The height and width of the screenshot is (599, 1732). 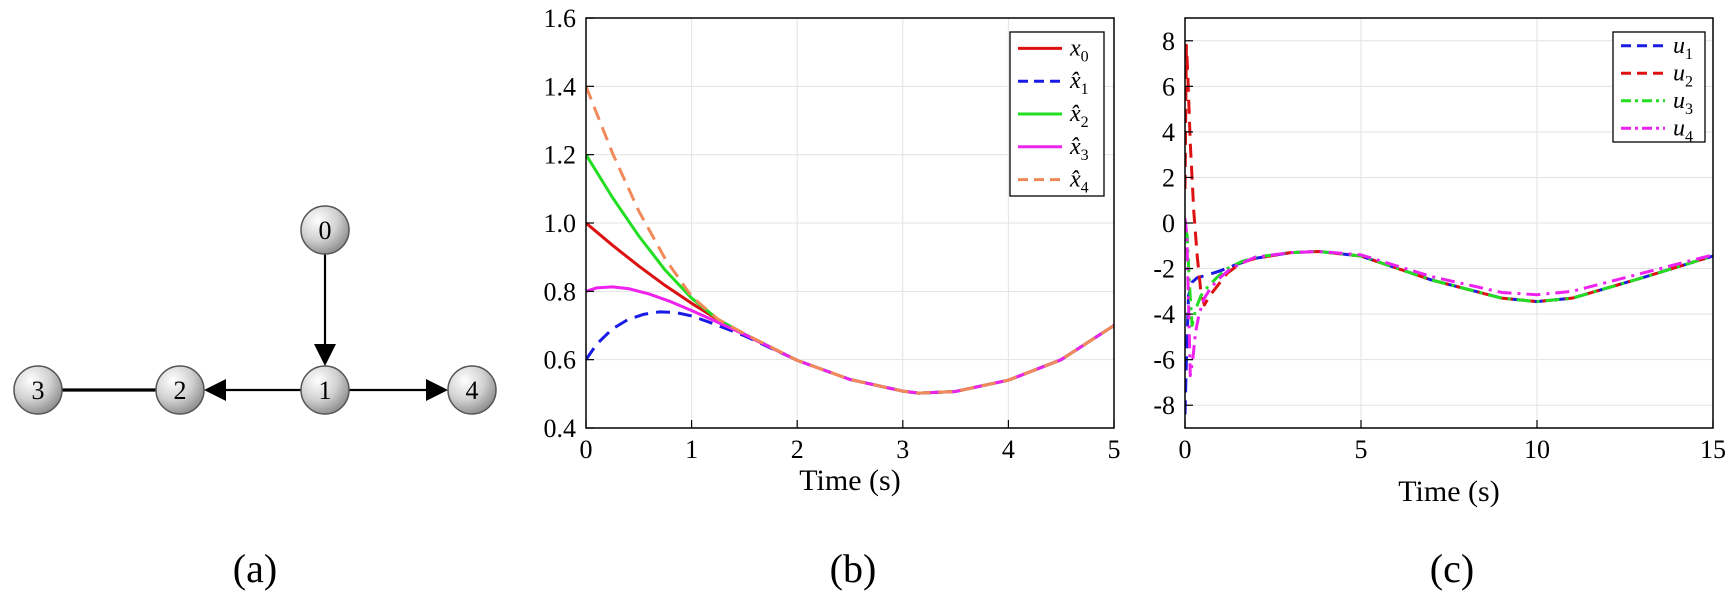 I want to click on chart-c-ytick-label-0: -8, so click(x=1164, y=405).